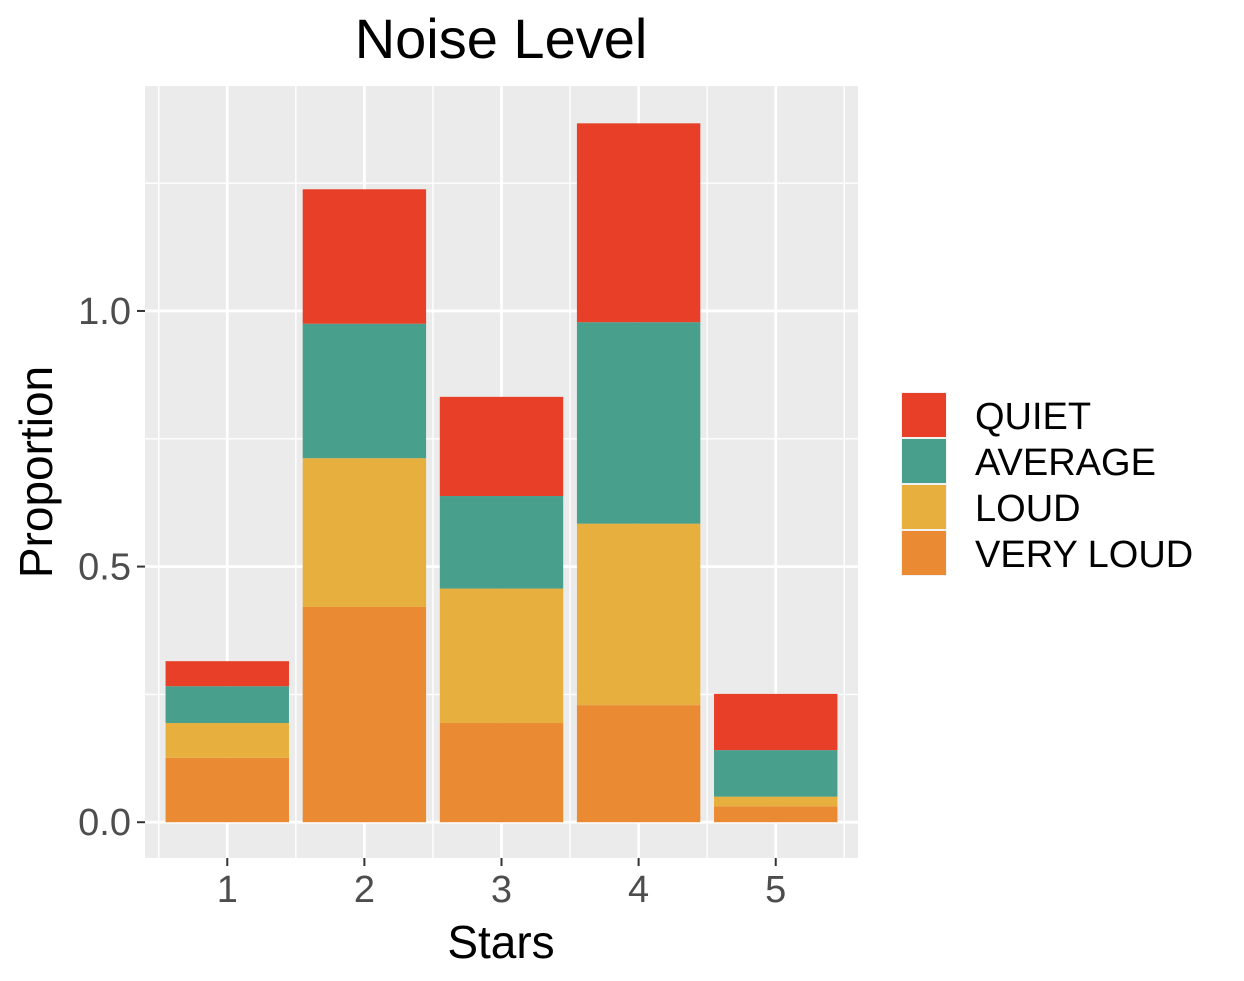  I want to click on bar-3-loud, so click(501, 656).